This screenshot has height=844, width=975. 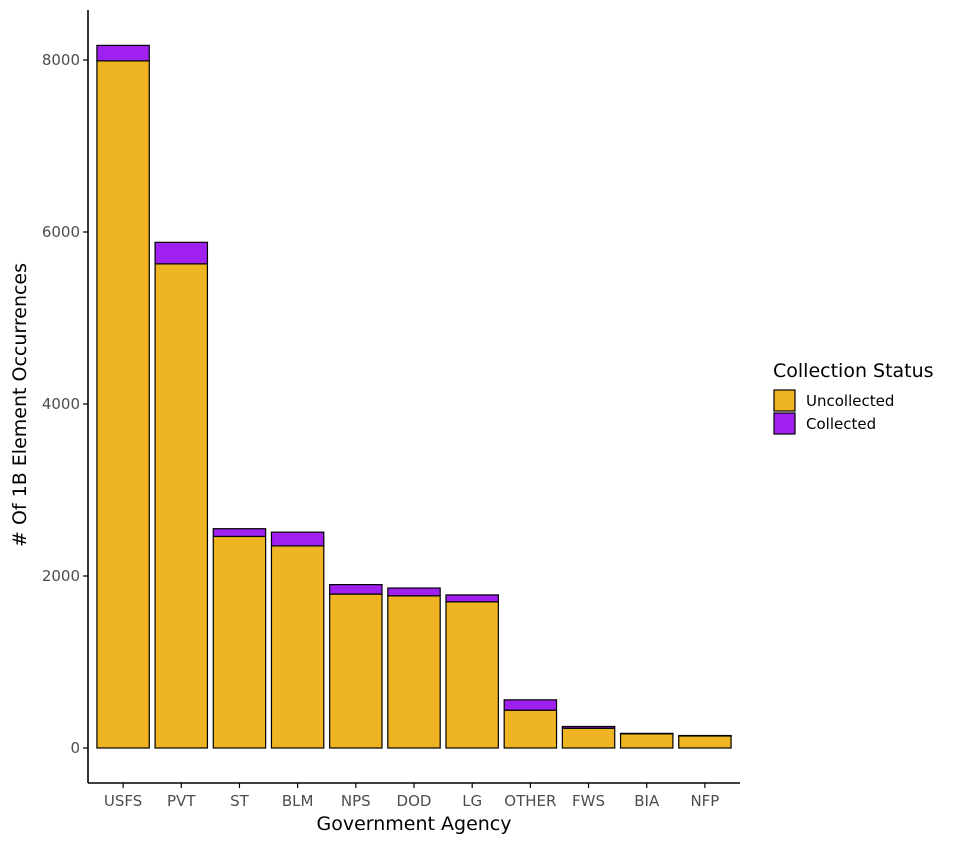 What do you see at coordinates (850, 401) in the screenshot?
I see `legend-label-uncollected: Uncollected` at bounding box center [850, 401].